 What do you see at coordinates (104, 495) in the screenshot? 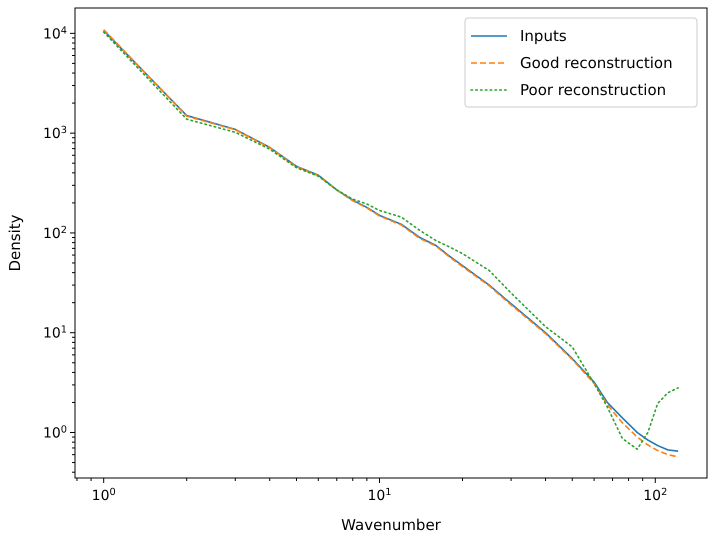
I see `x-tick-label: 10$^{0}$` at bounding box center [104, 495].